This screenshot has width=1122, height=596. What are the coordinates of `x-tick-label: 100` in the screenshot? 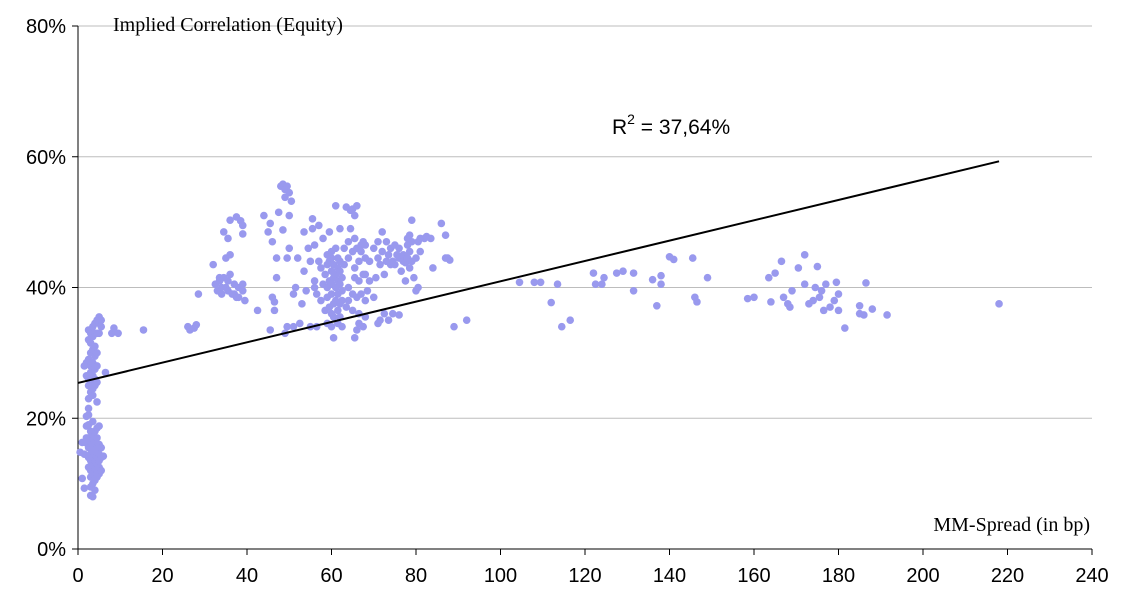 It's located at (500, 576).